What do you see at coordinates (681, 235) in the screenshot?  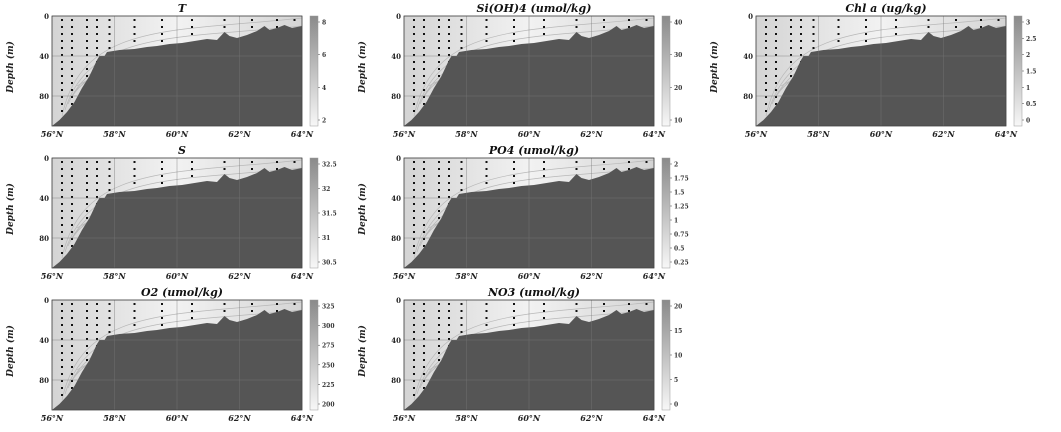 I see `colorbar-tick-label: 0.75` at bounding box center [681, 235].